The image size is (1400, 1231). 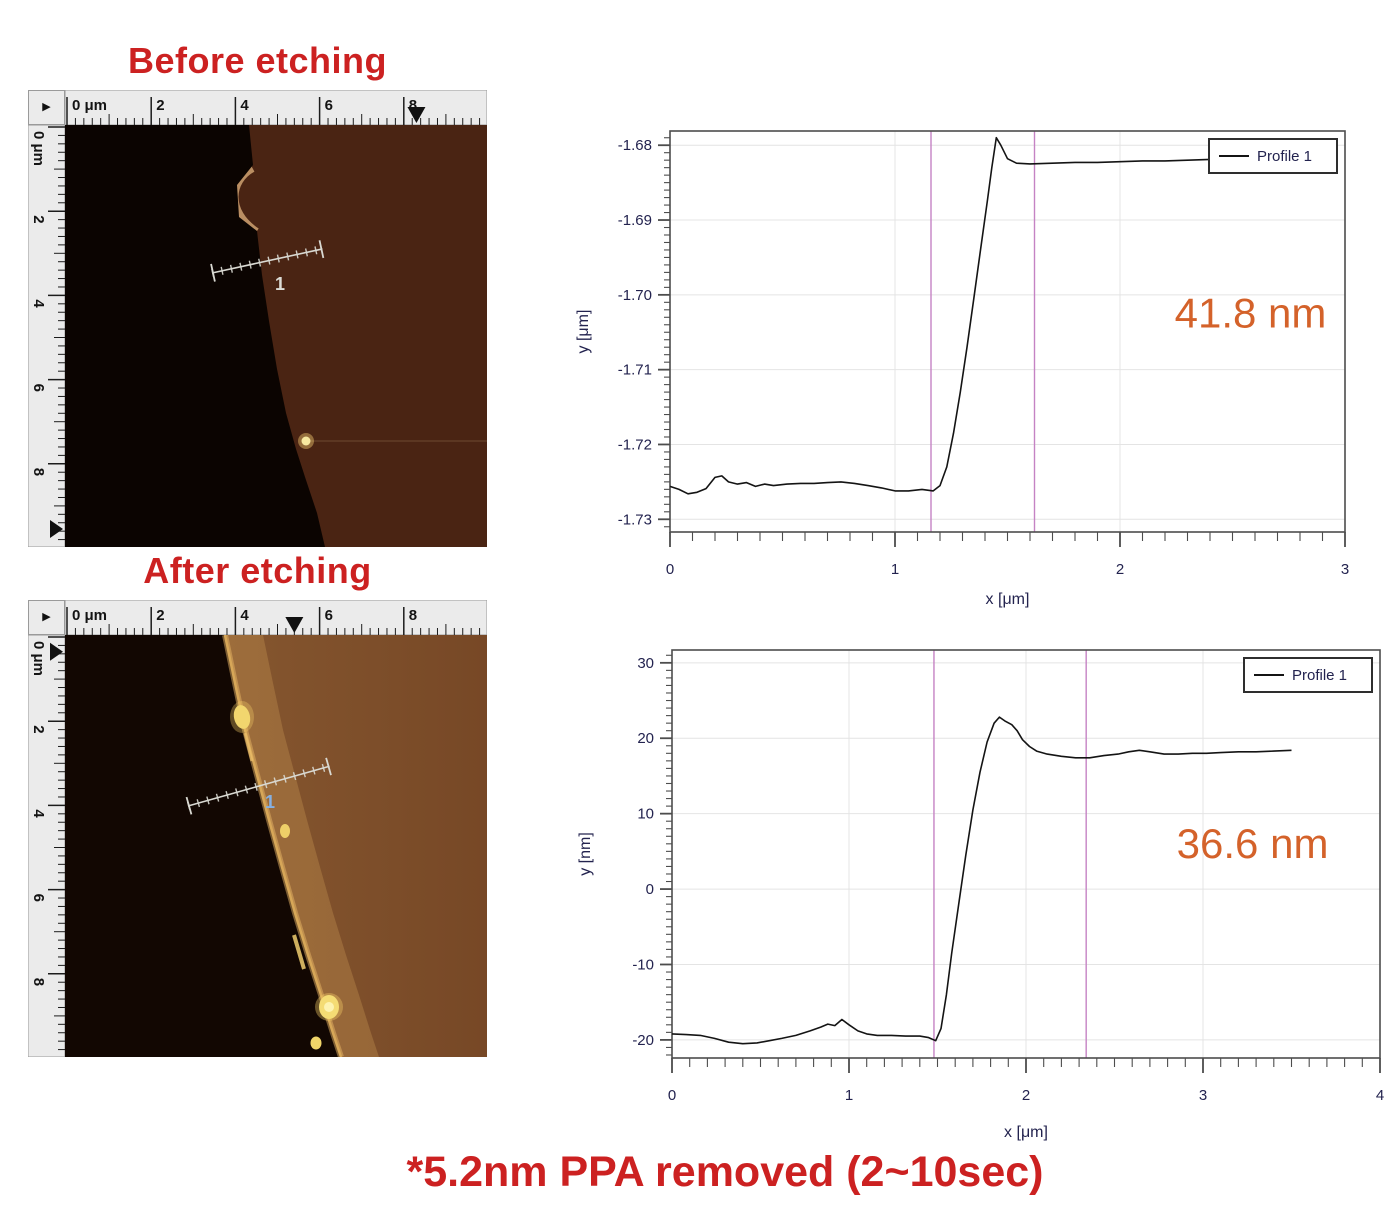 I want to click on afm-image-before: 1, so click(x=276, y=336).